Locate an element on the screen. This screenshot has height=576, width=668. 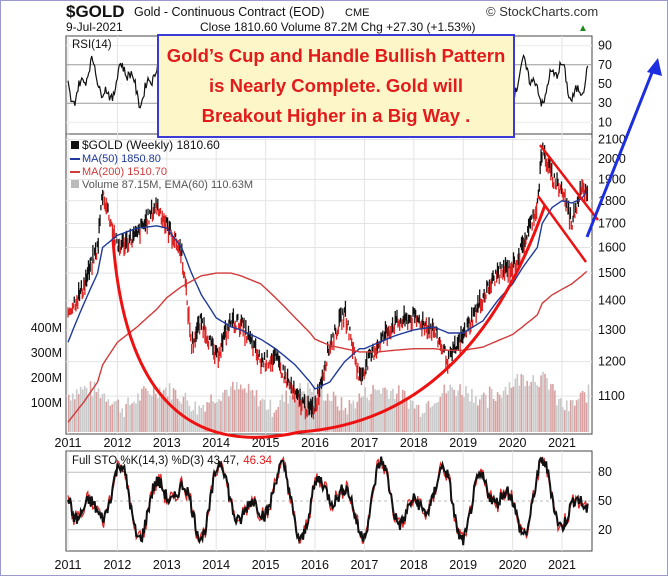
contract-name: Gold - Continuous Contract (EOD) is located at coordinates (229, 12).